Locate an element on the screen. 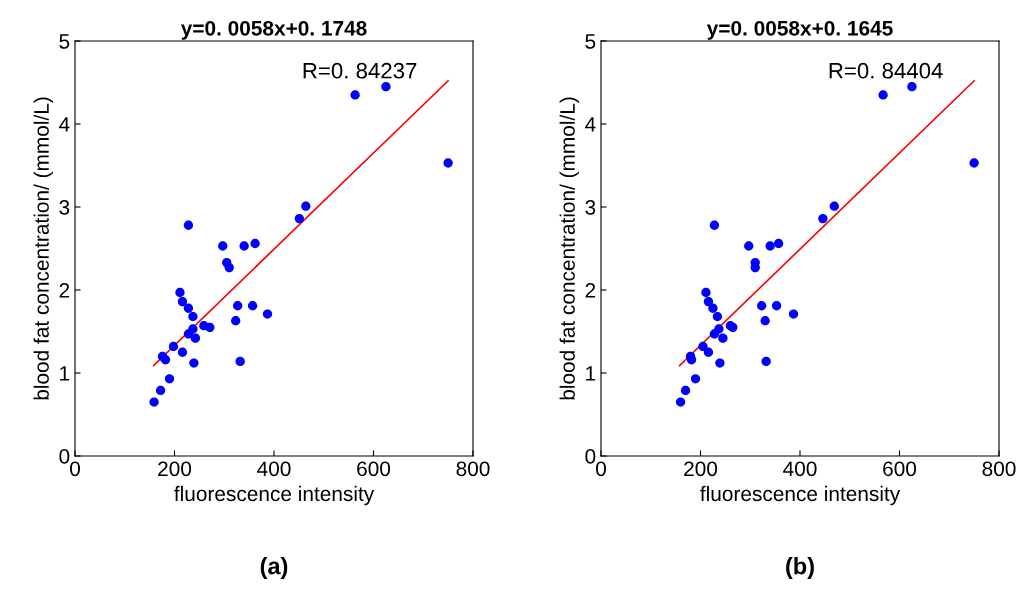 The width and height of the screenshot is (1029, 596). text: (b) is located at coordinates (800, 568).